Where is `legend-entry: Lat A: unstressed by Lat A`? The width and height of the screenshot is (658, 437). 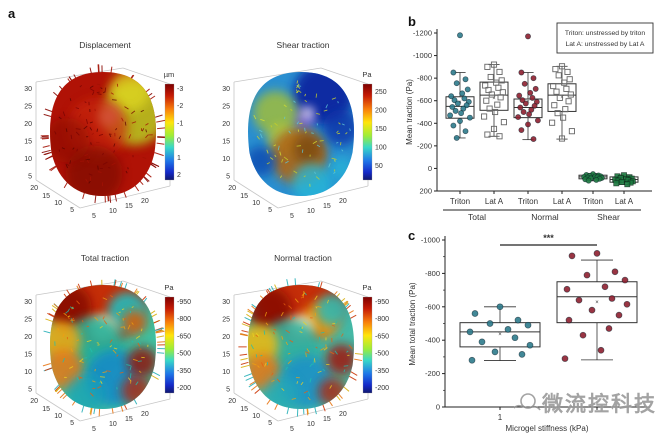
legend-entry: Lat A: unstressed by Lat A is located at coordinates (605, 44).